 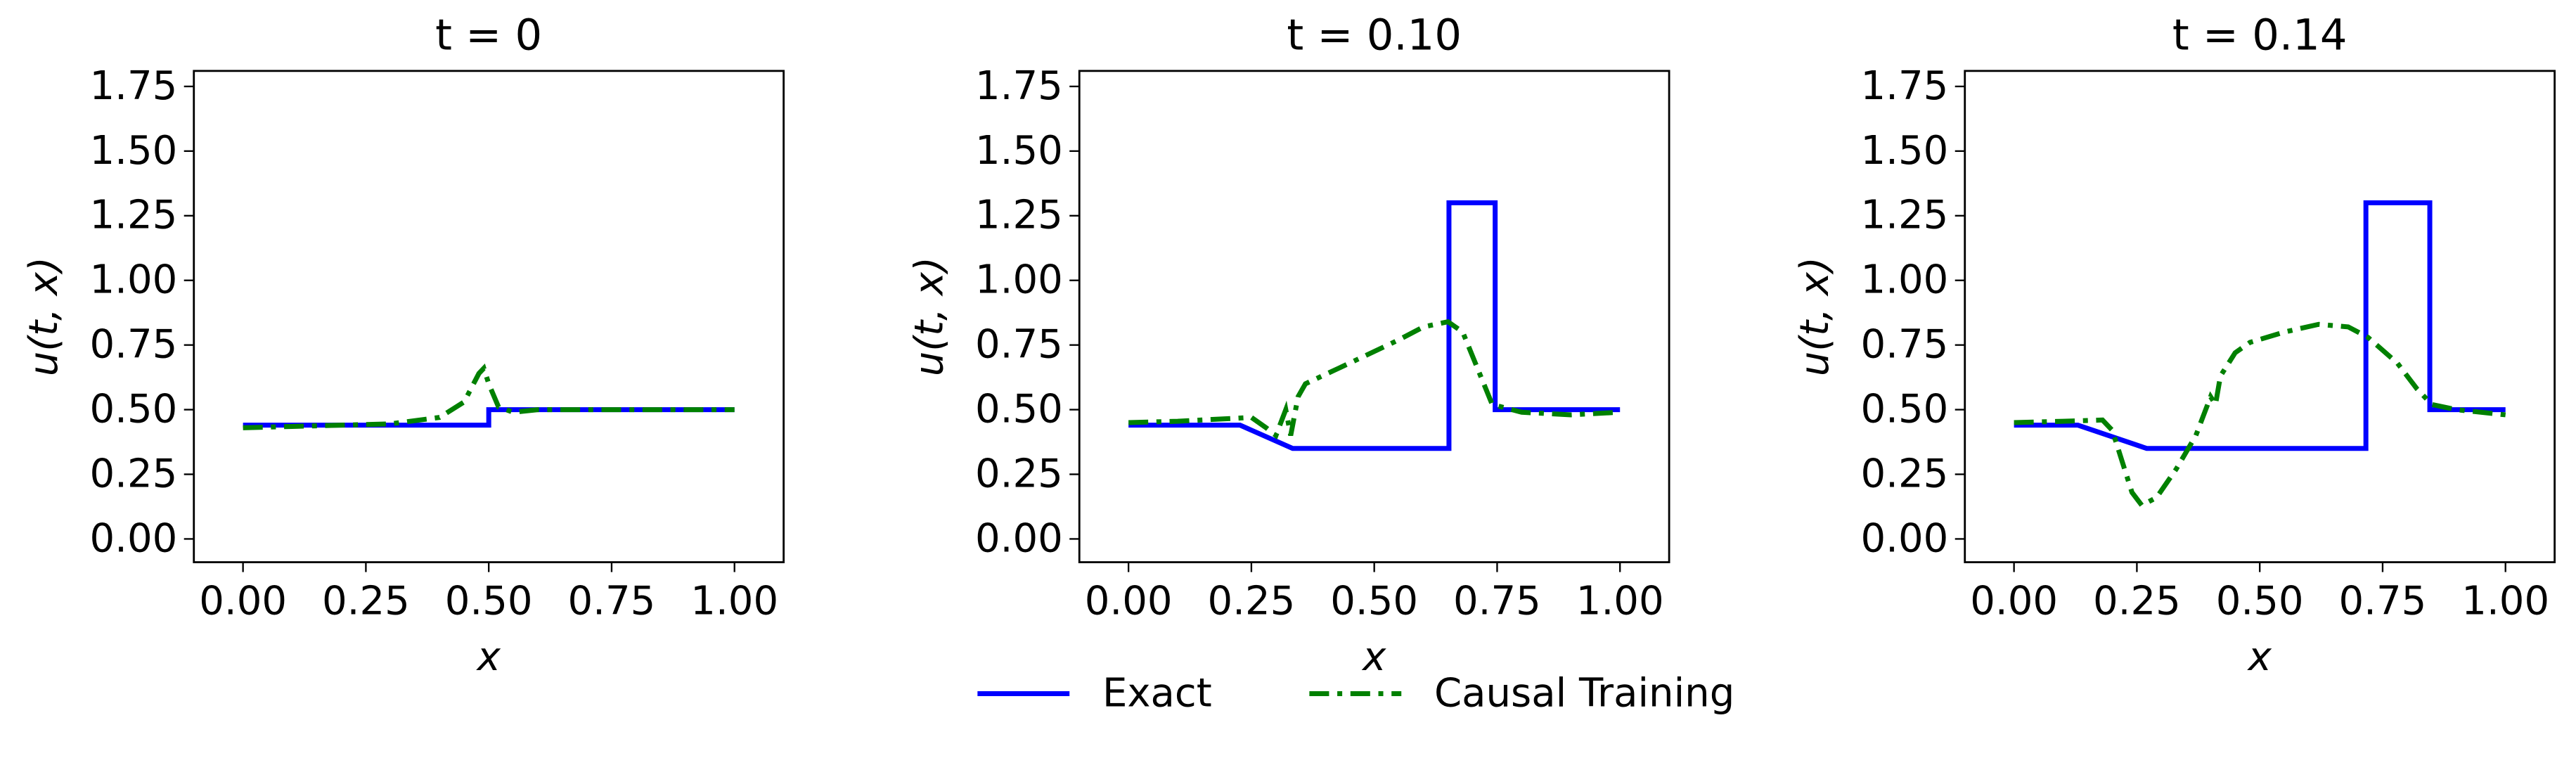 I want to click on legend-label: Causal Training, so click(x=1584, y=693).